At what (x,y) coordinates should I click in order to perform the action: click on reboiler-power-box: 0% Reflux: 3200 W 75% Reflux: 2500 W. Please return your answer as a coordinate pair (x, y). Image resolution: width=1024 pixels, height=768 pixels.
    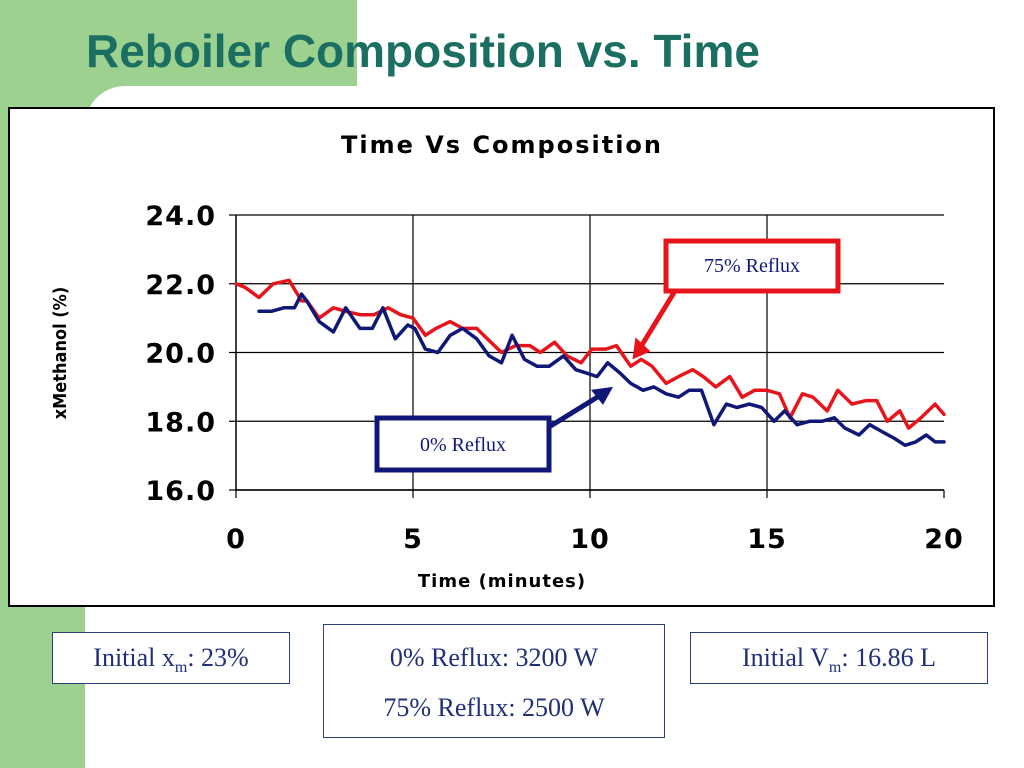
    Looking at the image, I should click on (494, 681).